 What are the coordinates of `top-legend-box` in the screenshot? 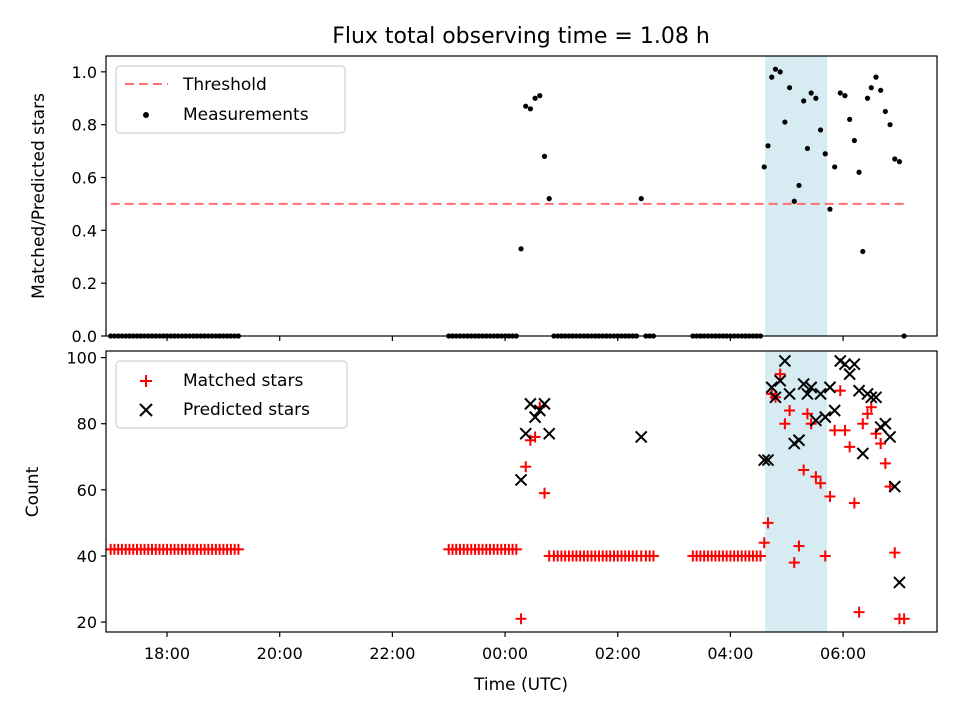 It's located at (230, 99).